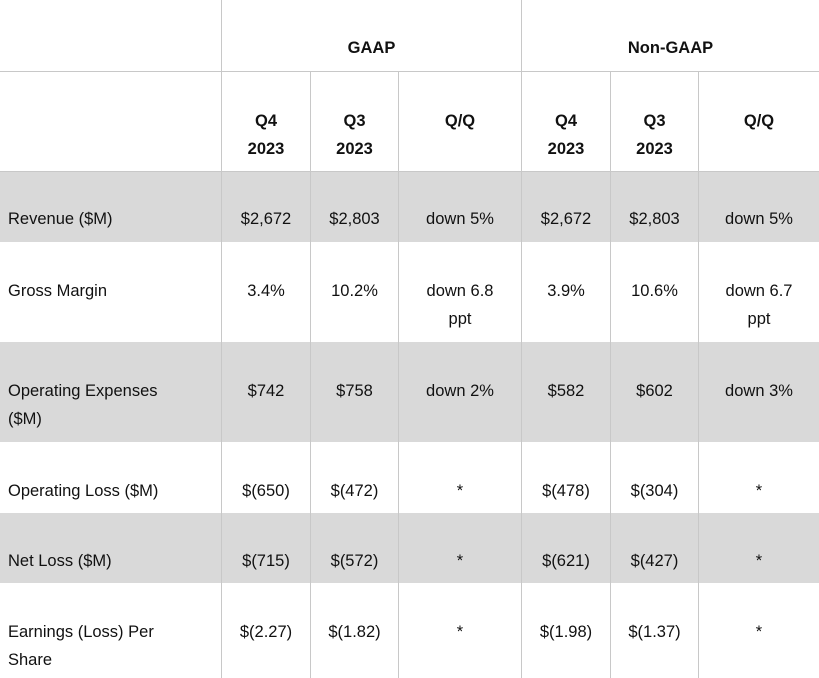  What do you see at coordinates (654, 491) in the screenshot?
I see `table-cell: $(304)` at bounding box center [654, 491].